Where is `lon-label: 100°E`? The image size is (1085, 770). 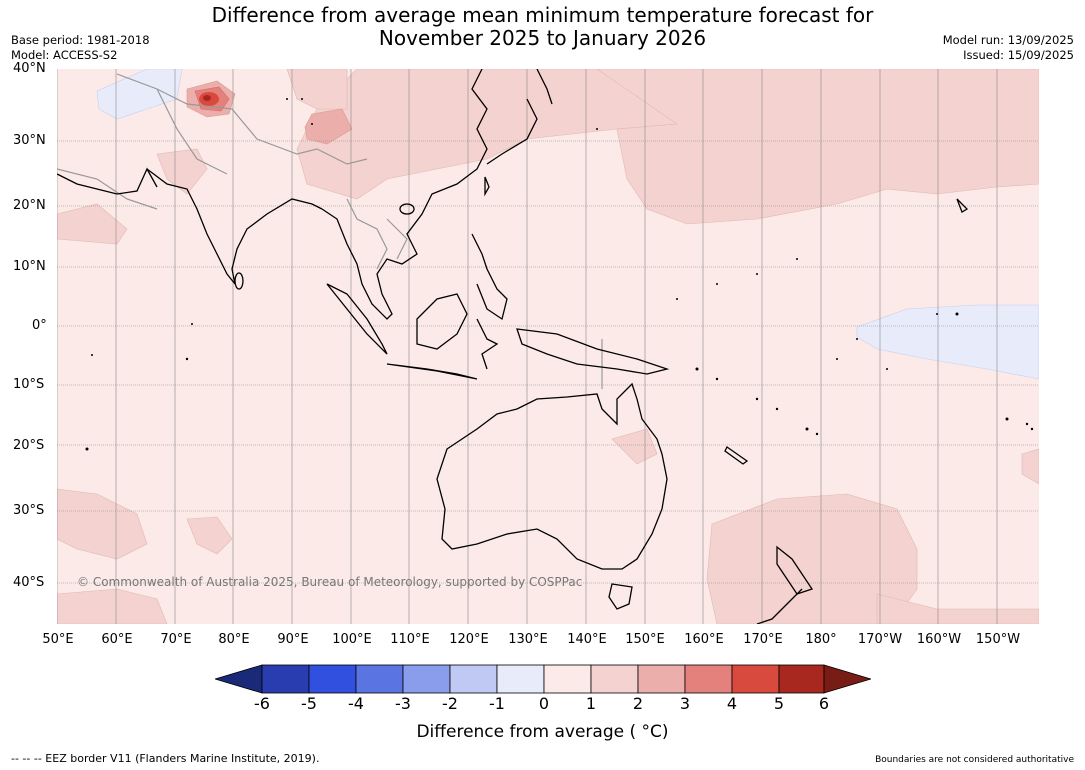 lon-label: 100°E is located at coordinates (352, 639).